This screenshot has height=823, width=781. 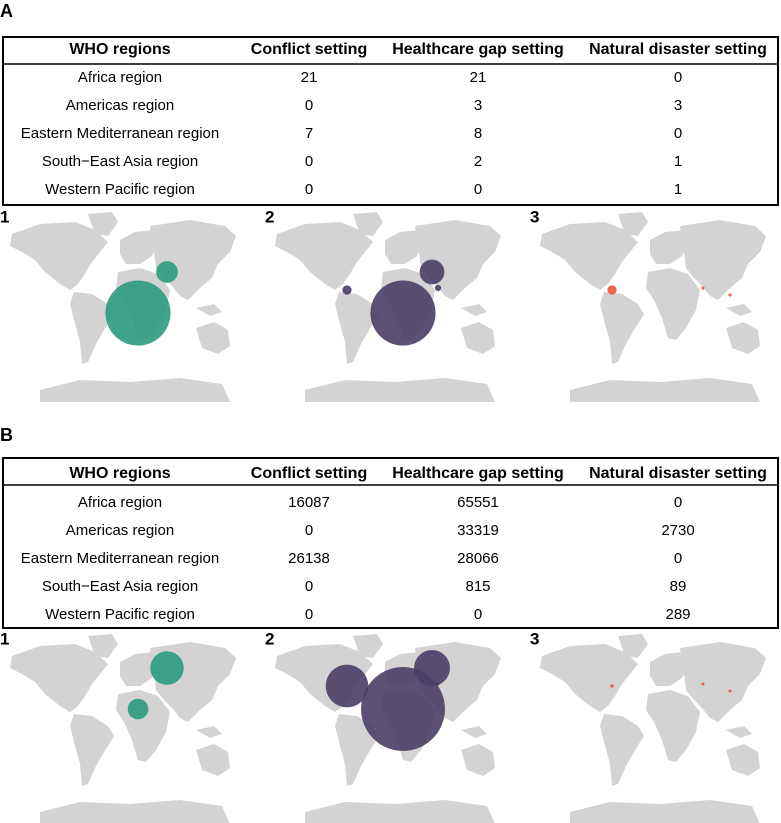 What do you see at coordinates (309, 133) in the screenshot?
I see `table-cell: 7` at bounding box center [309, 133].